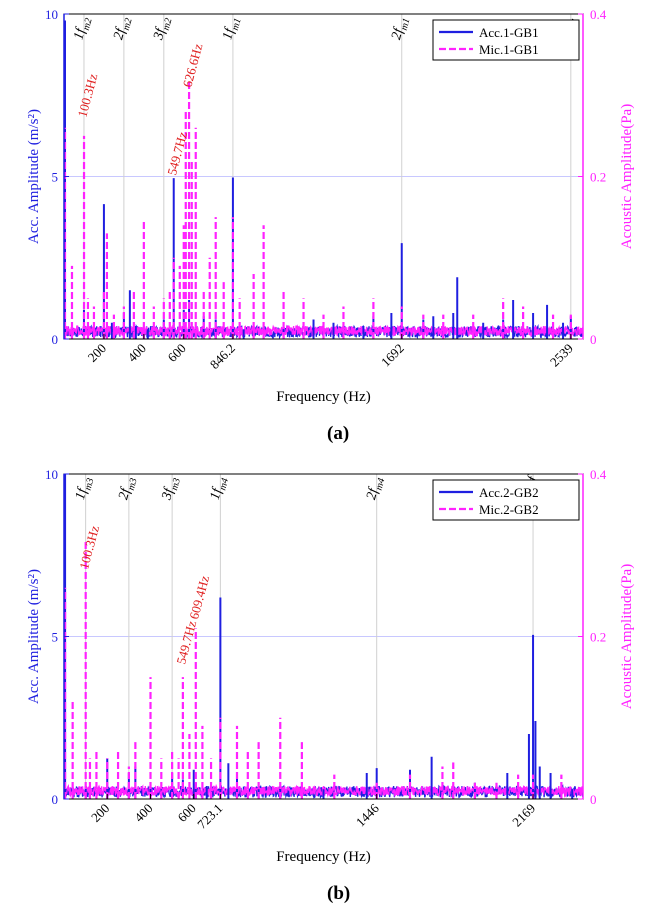 The image size is (653, 914). Describe the element at coordinates (509, 509) in the screenshot. I see `legend-label: Mic.2-GB2` at that location.